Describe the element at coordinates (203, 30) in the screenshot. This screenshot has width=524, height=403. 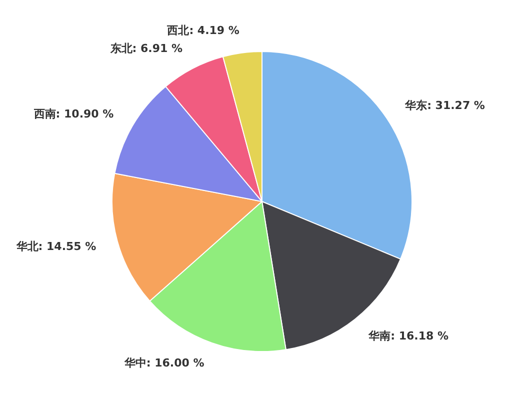
I see `slice-label: 西北: 4.19 %` at that location.